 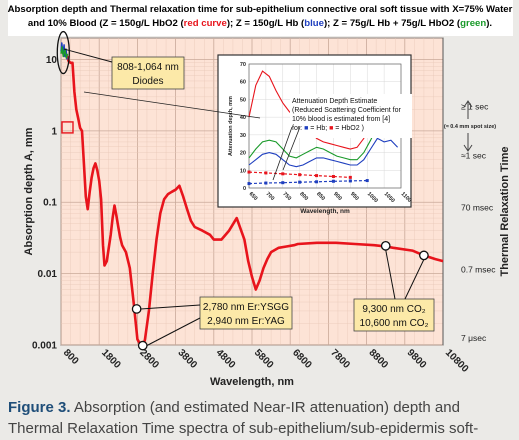 What do you see at coordinates (468, 142) in the screenshot?
I see `arrow-down-icon` at bounding box center [468, 142].